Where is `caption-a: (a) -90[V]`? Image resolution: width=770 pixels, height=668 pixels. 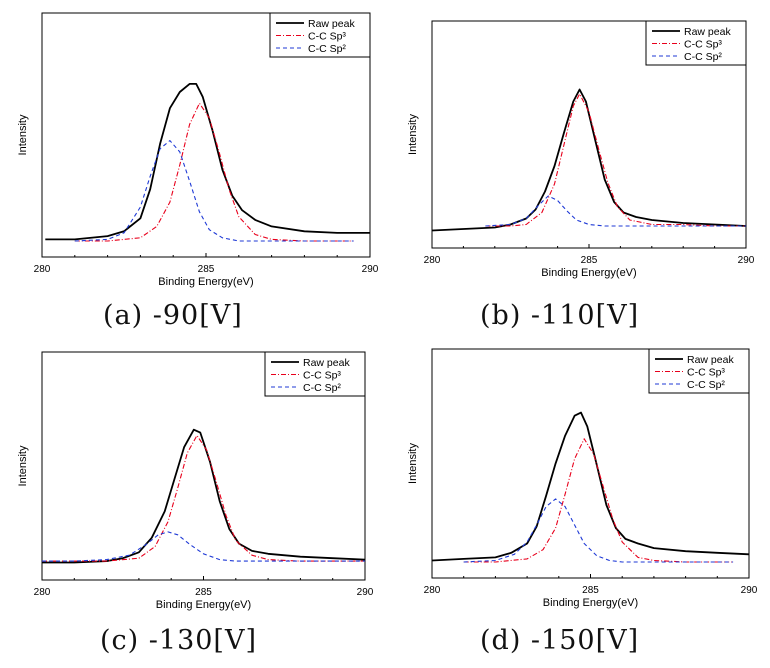
caption-a: (a) -90[V] is located at coordinates (173, 315).